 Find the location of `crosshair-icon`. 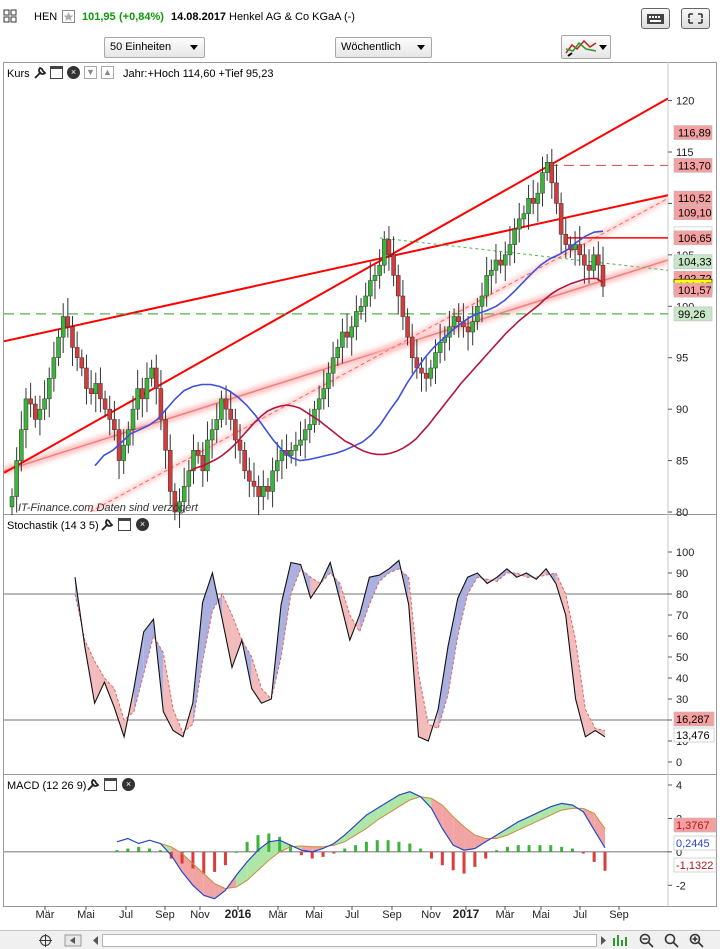

crosshair-icon is located at coordinates (45, 940).